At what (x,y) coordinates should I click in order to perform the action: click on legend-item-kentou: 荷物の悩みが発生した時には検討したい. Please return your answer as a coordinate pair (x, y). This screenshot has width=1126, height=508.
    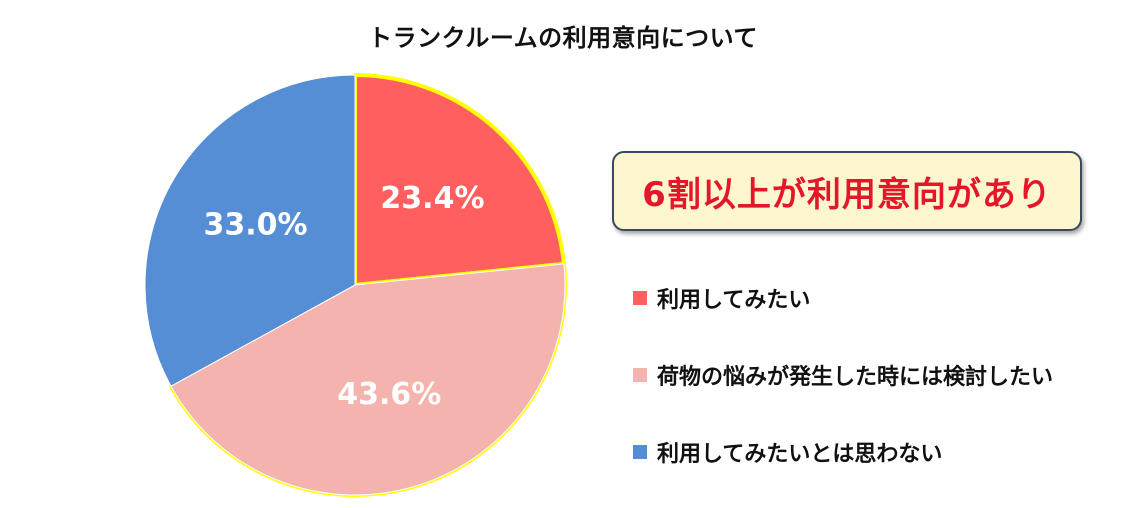
    Looking at the image, I should click on (843, 375).